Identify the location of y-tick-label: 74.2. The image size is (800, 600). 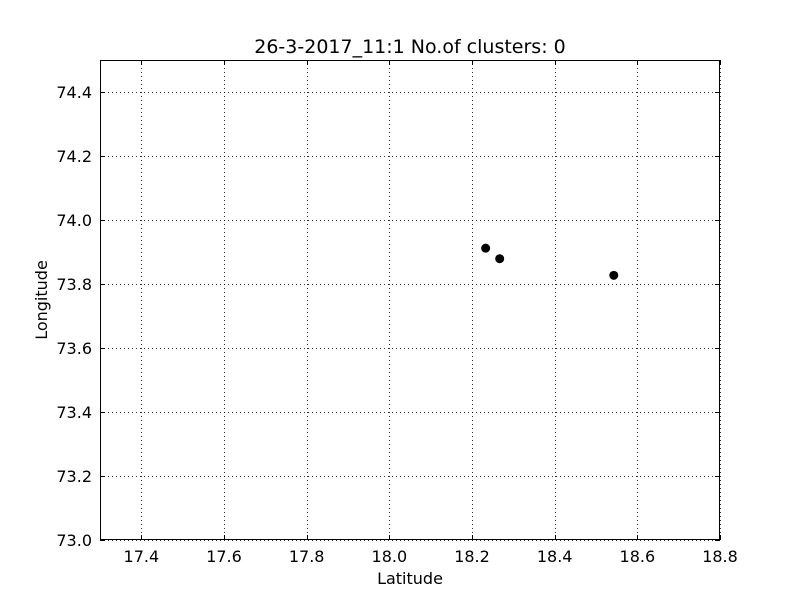
(74, 156).